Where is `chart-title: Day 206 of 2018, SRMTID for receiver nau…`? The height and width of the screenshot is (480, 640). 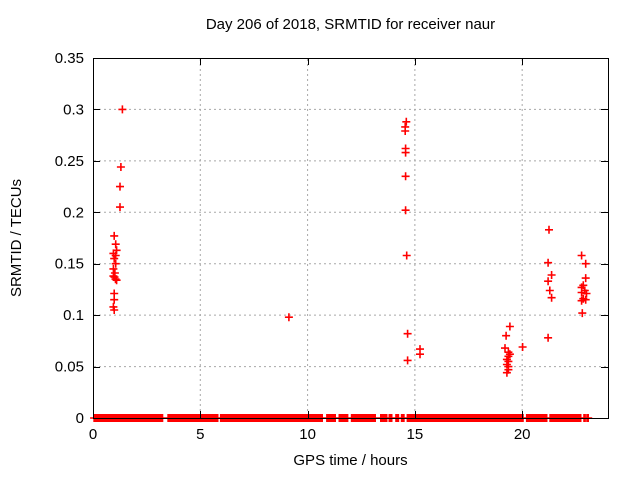
chart-title: Day 206 of 2018, SRMTID for receiver nau… is located at coordinates (350, 24).